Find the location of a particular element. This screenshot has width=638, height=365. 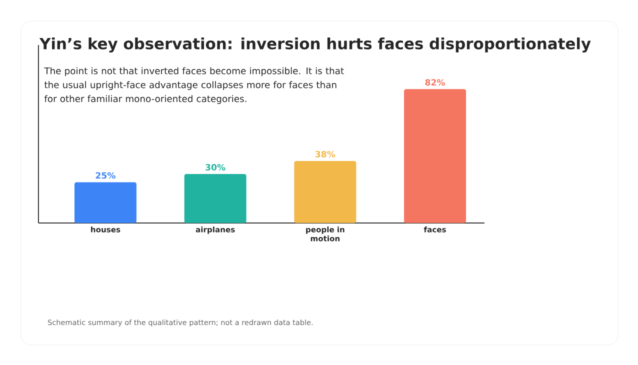

chart-subtitle: The point is not that inverted faces become impossible. It is that the usual upright-face advantage collapses more for faces than for other familiar mono-oriented categories. is located at coordinates (194, 85).